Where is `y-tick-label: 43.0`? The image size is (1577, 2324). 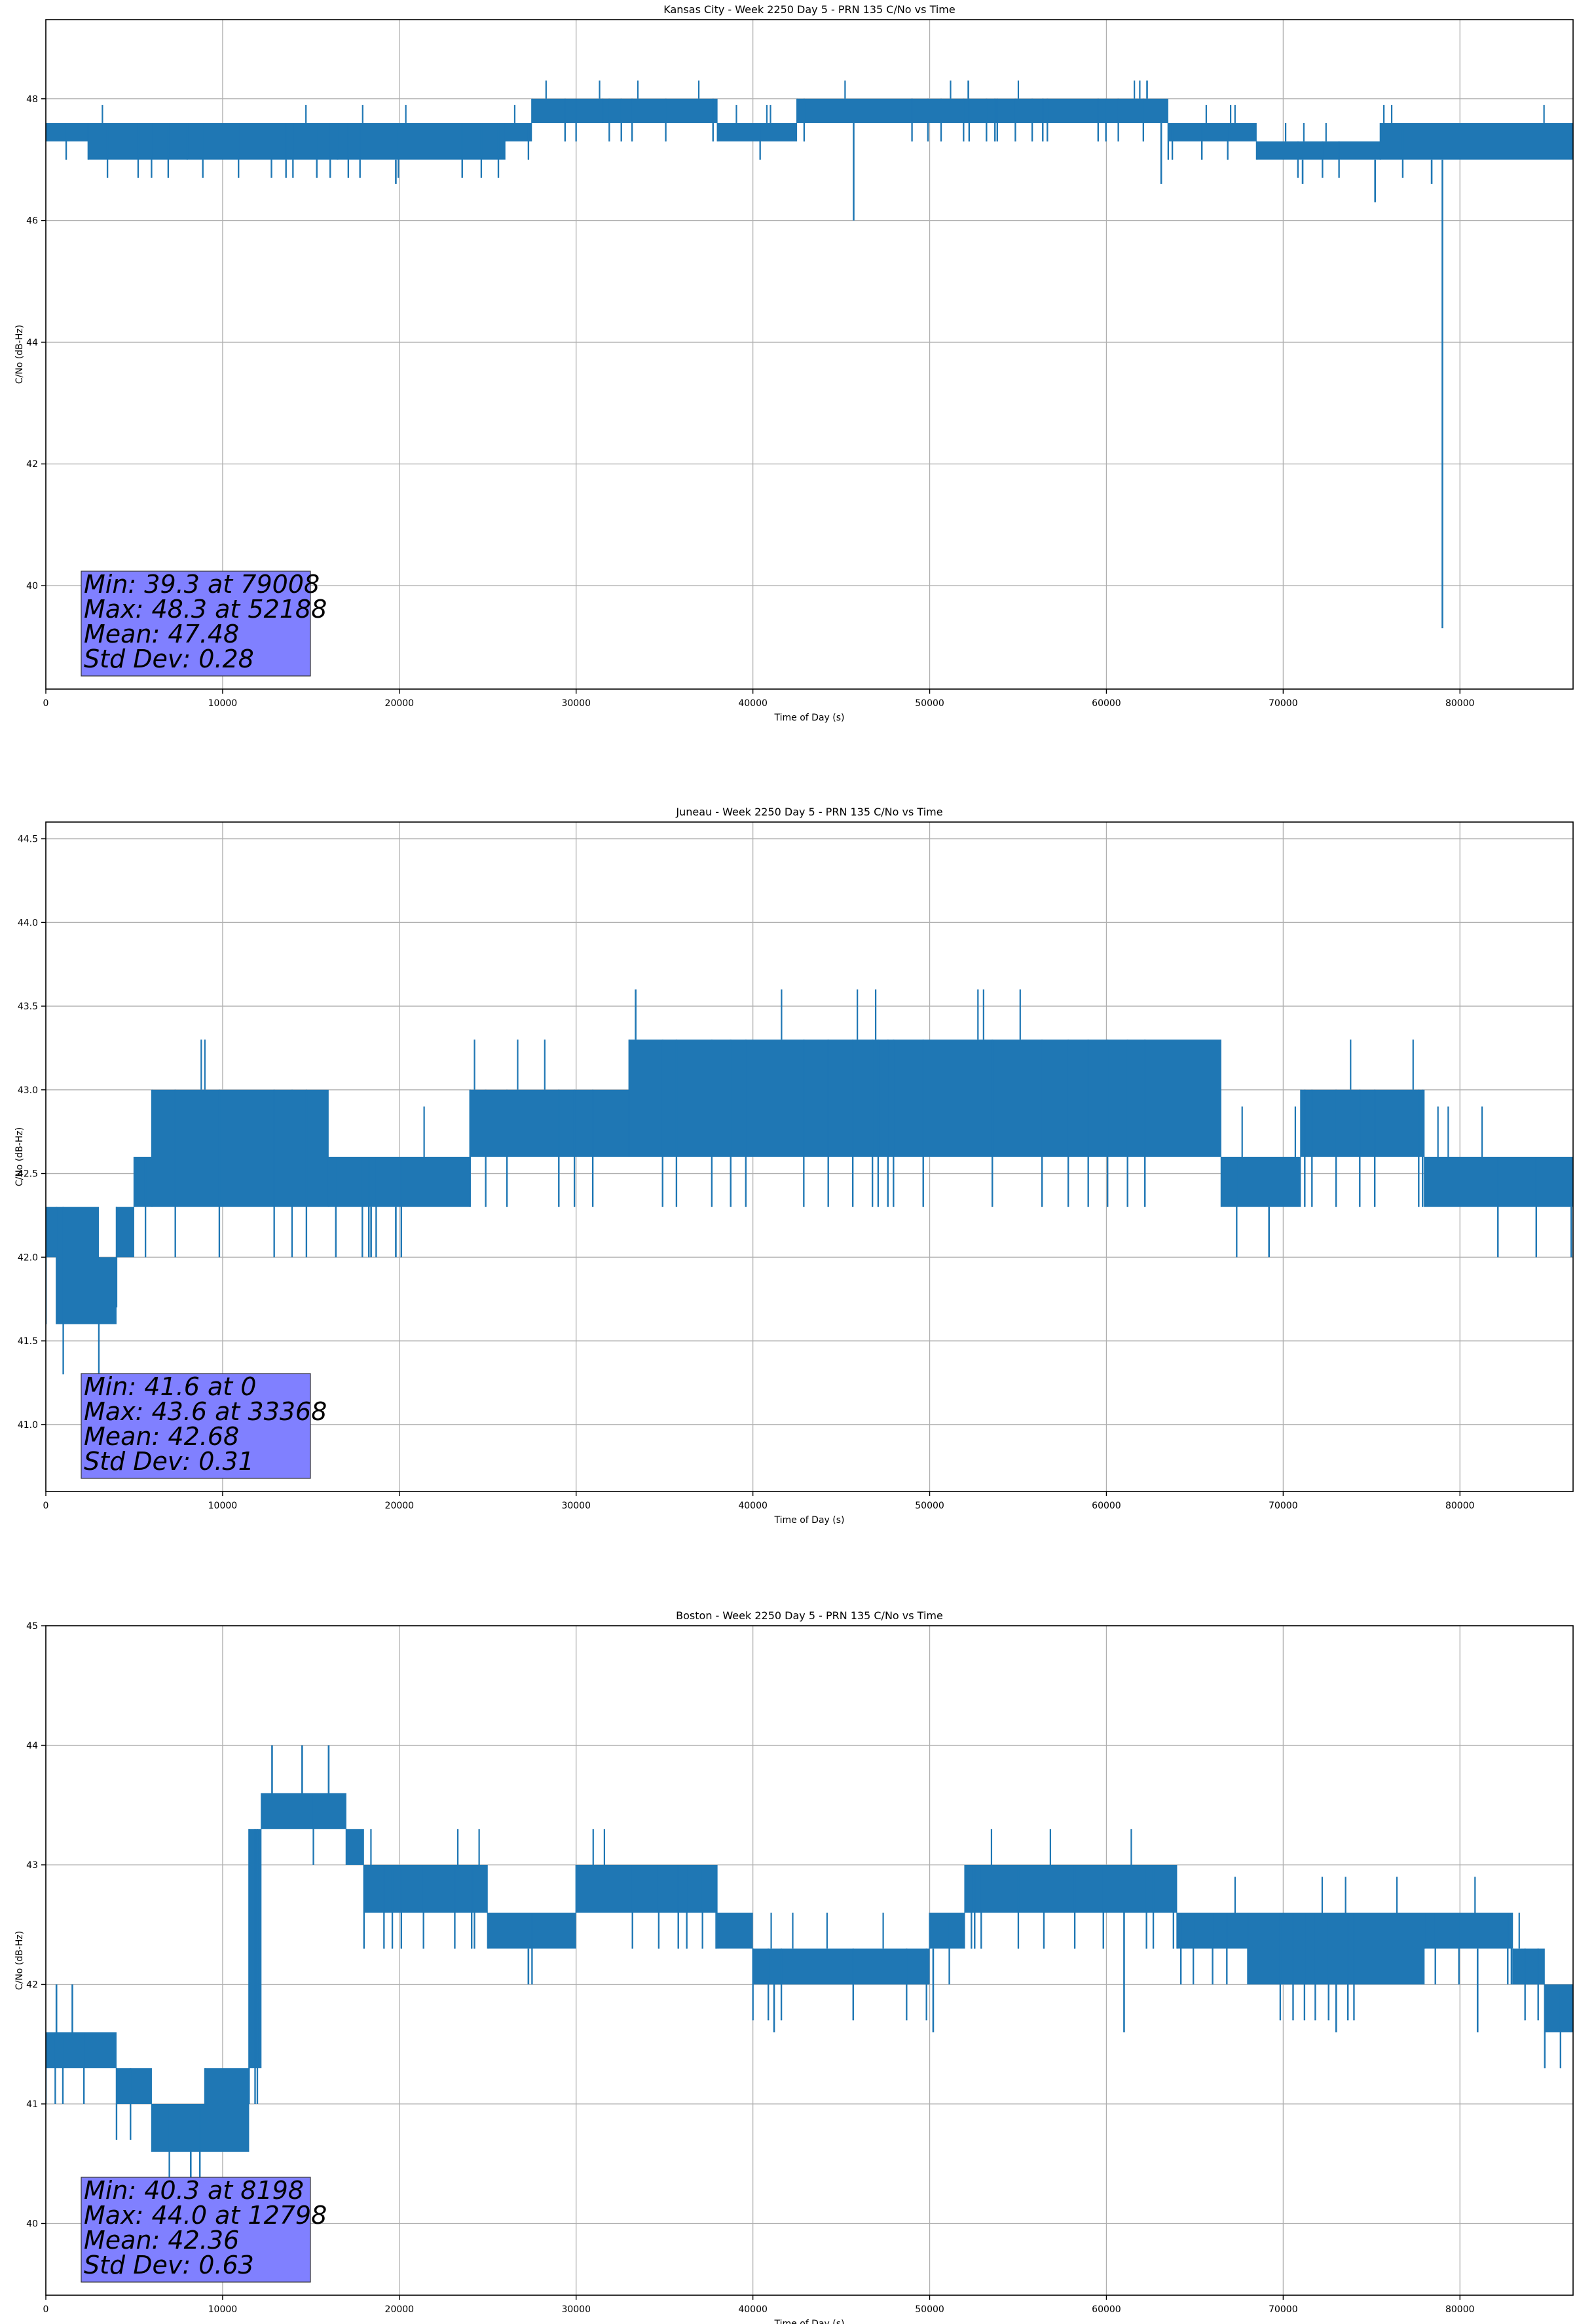
y-tick-label: 43.0 is located at coordinates (28, 1090).